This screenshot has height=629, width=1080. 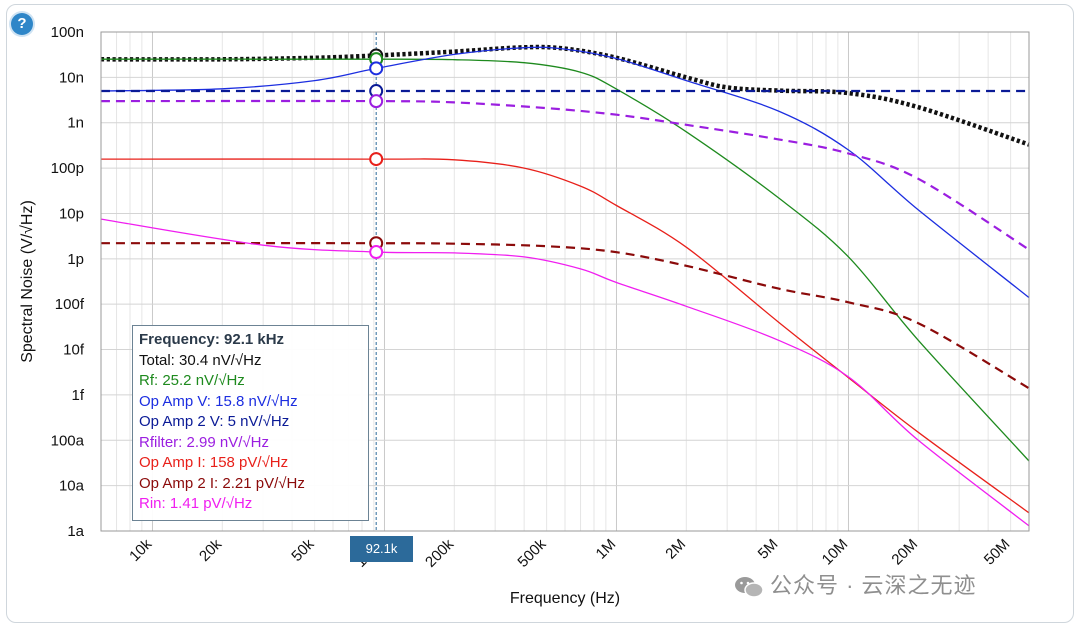 I want to click on question-icon: ?, so click(x=22, y=23).